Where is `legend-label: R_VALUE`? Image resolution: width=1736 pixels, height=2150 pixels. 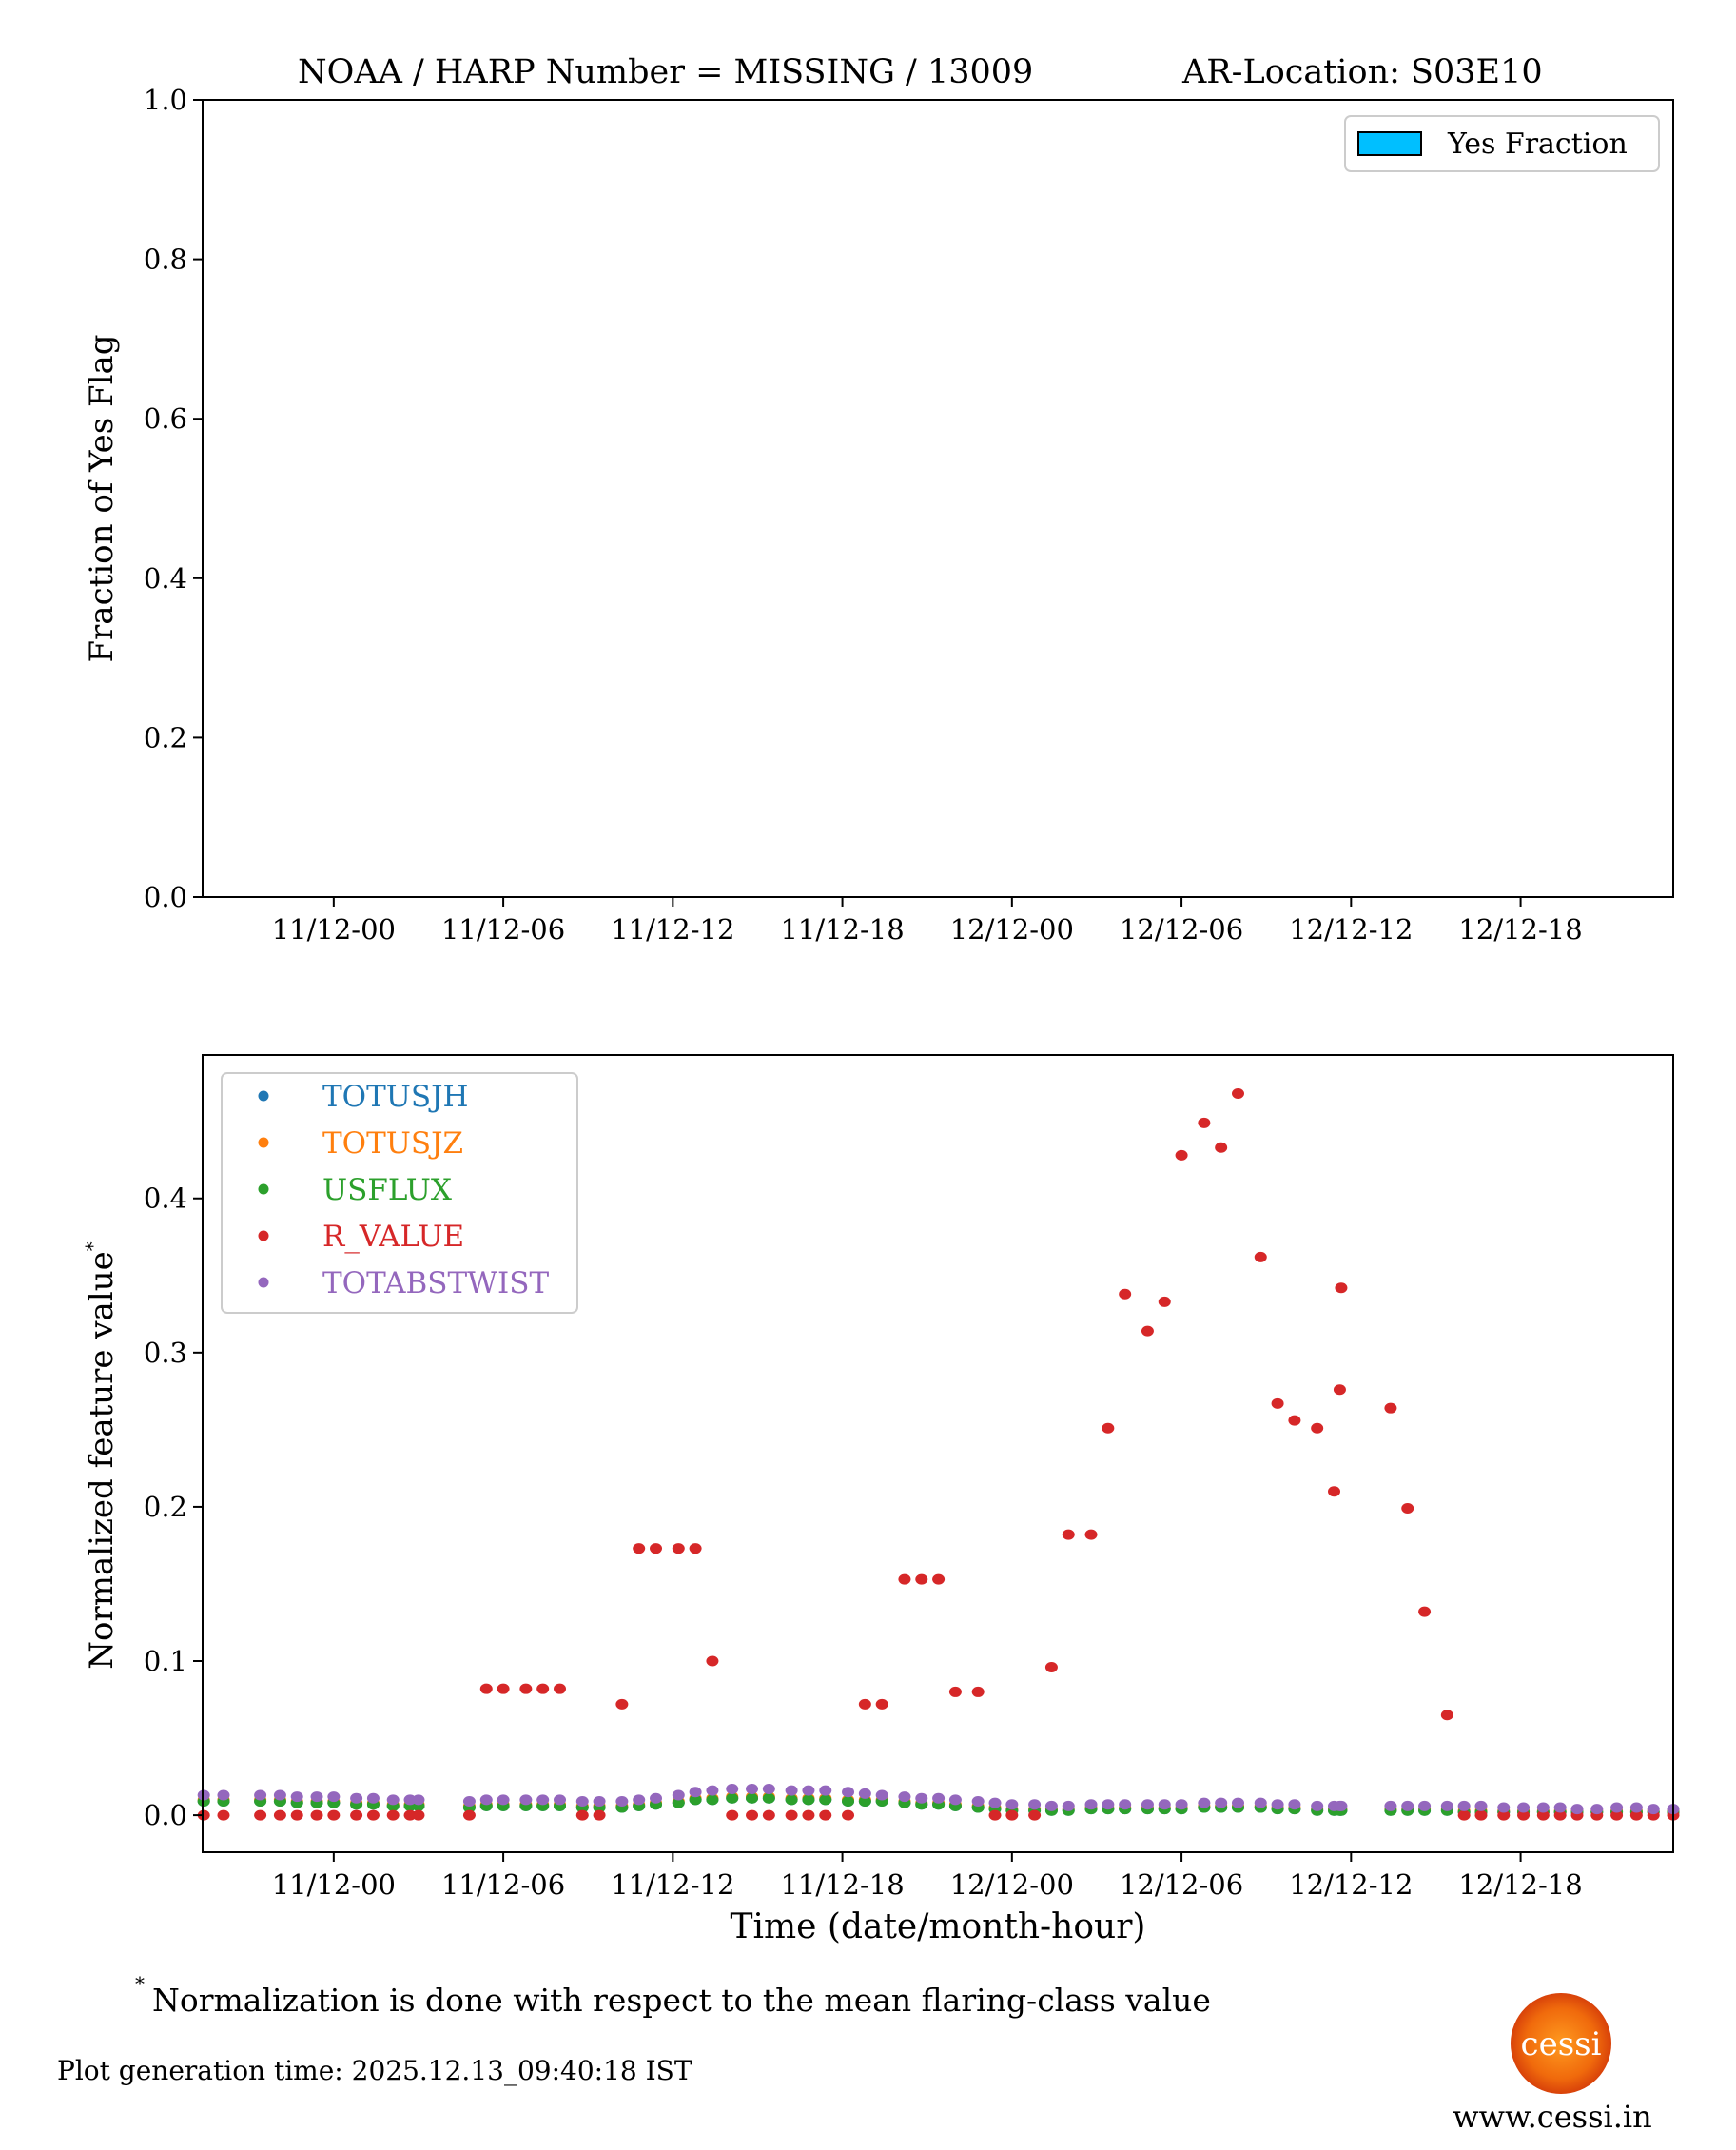
legend-label: R_VALUE is located at coordinates (393, 1237).